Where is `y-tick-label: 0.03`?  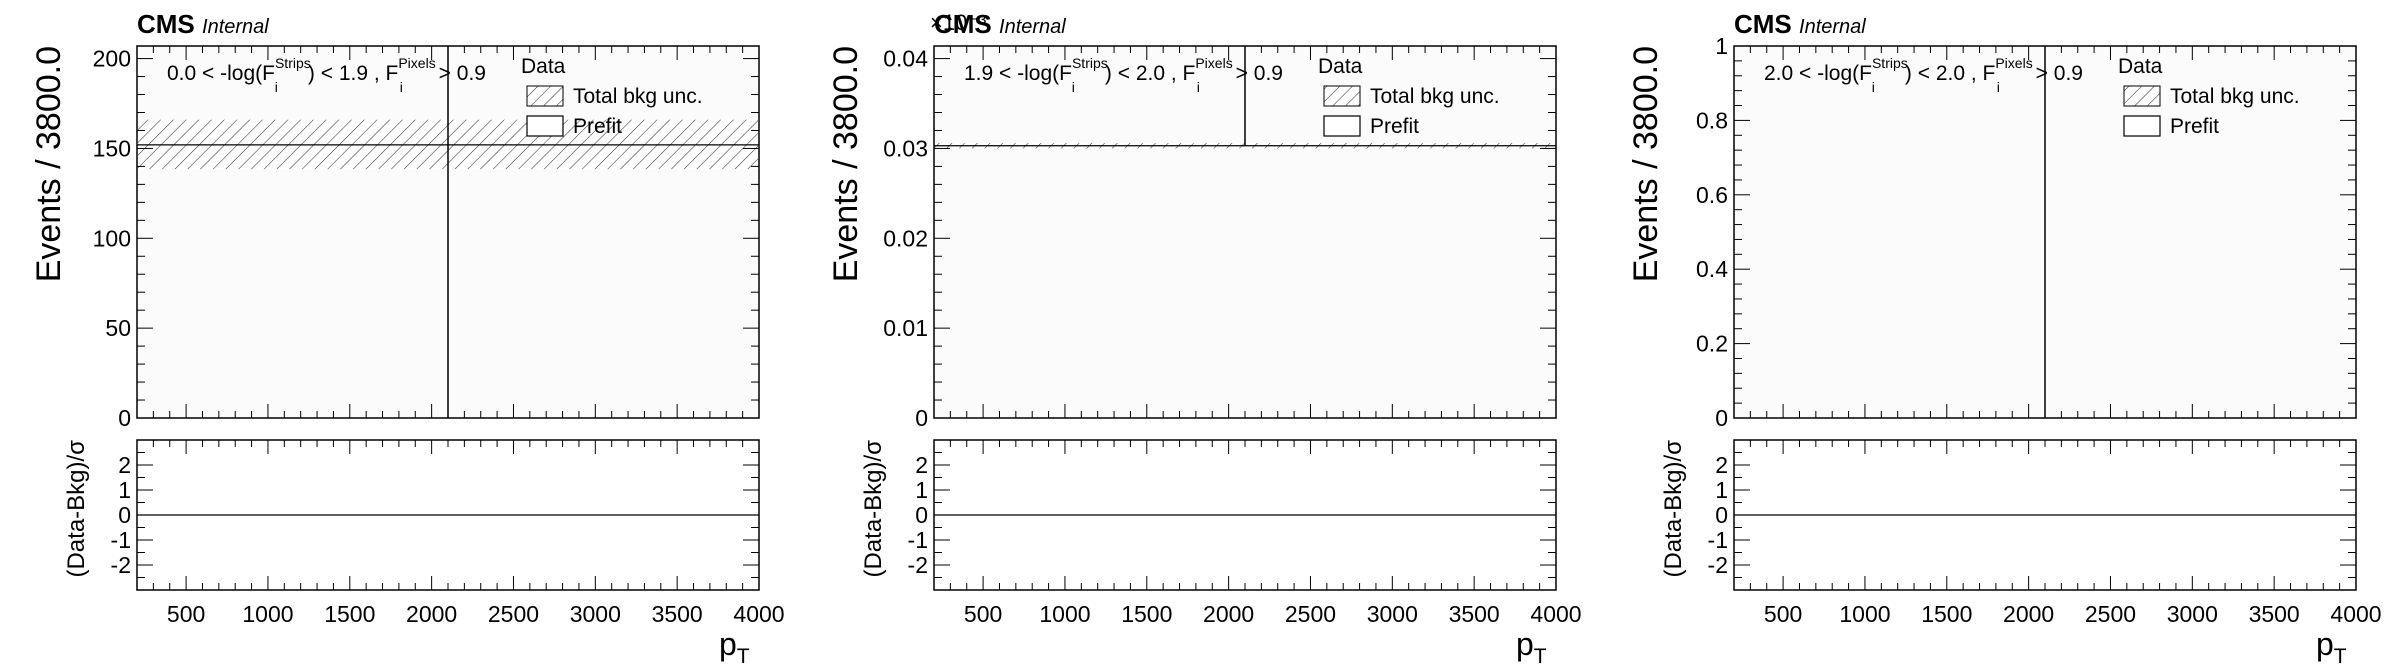 y-tick-label: 0.03 is located at coordinates (905, 148).